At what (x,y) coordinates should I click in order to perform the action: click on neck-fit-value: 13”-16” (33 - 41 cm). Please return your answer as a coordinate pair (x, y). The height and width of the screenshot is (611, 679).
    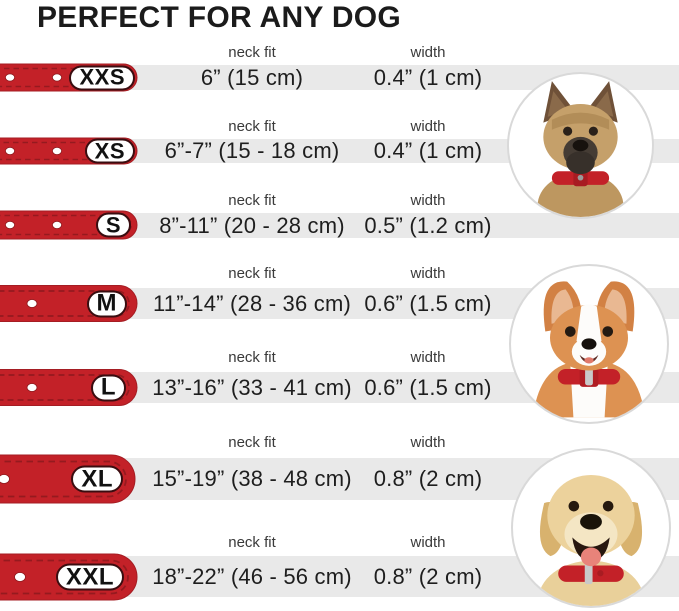
    Looking at the image, I should click on (252, 387).